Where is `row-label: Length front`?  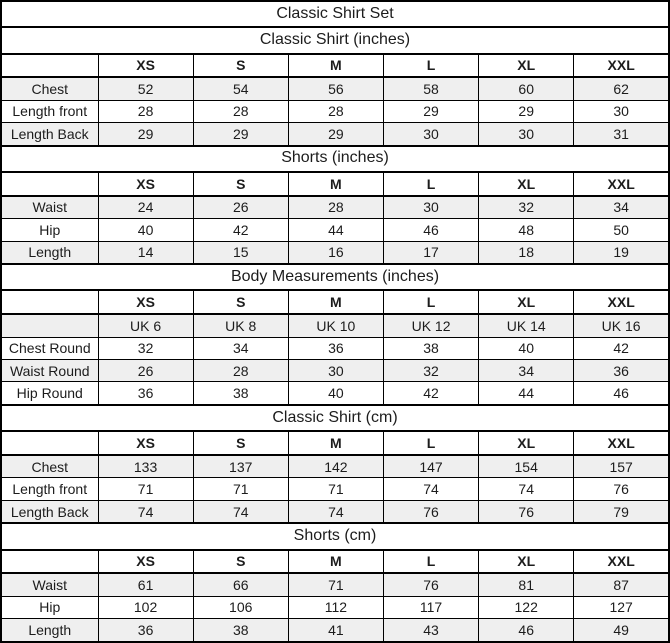
row-label: Length front is located at coordinates (49, 489).